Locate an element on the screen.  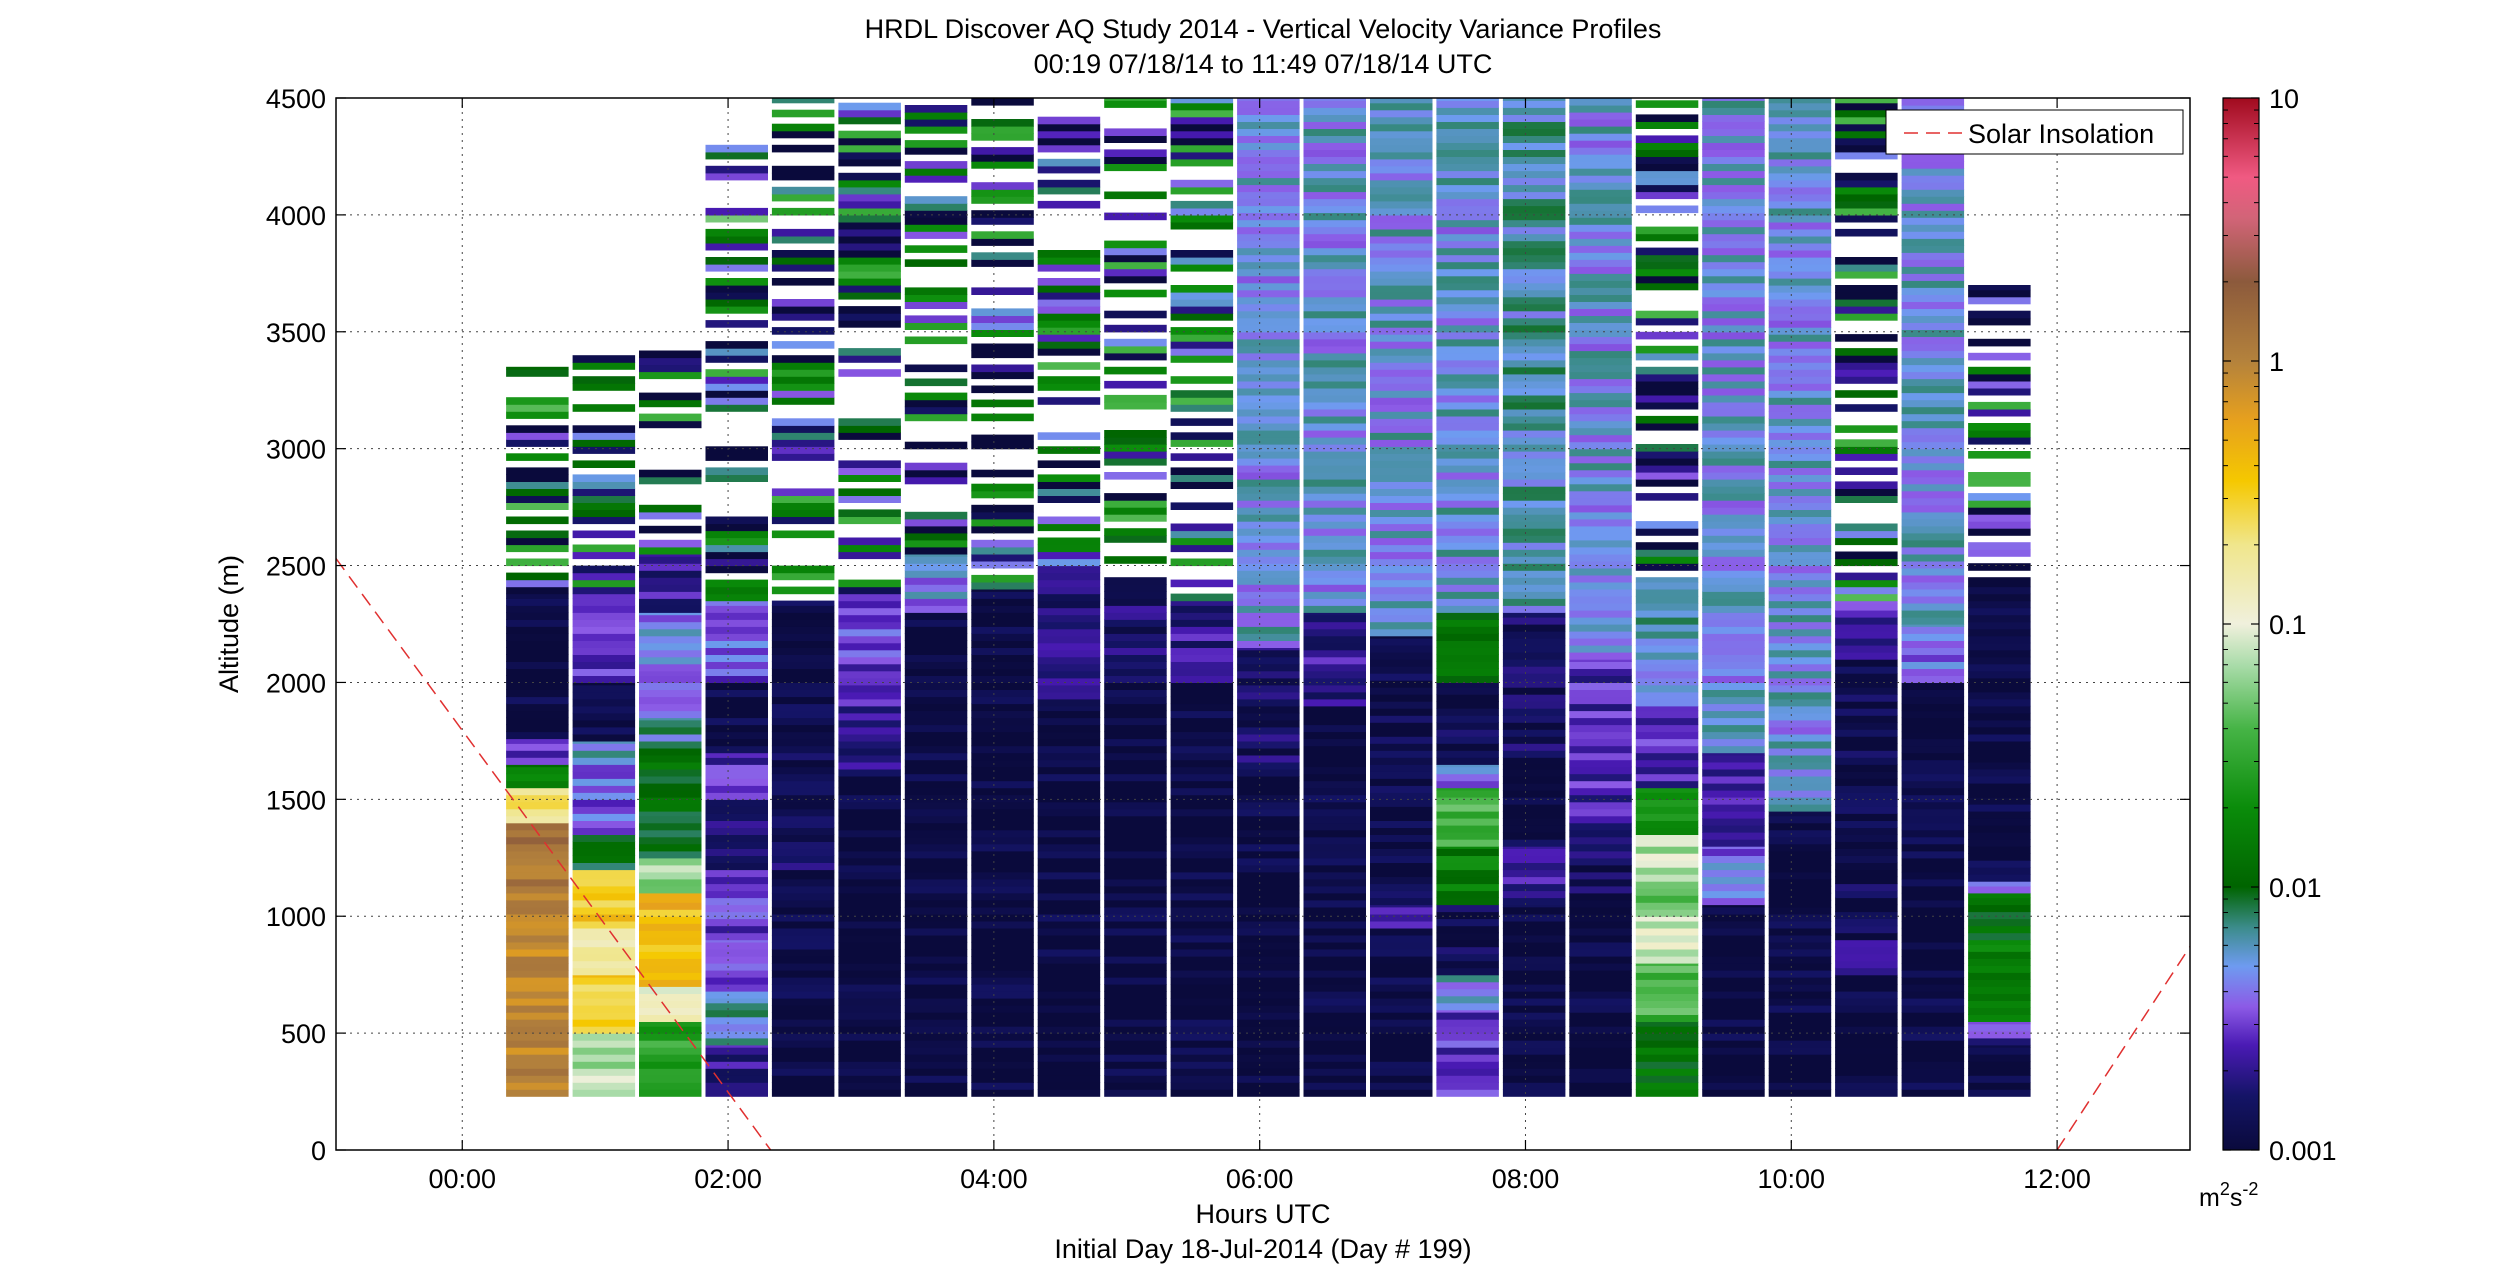
y-tick-label: 2000 is located at coordinates (296, 683).